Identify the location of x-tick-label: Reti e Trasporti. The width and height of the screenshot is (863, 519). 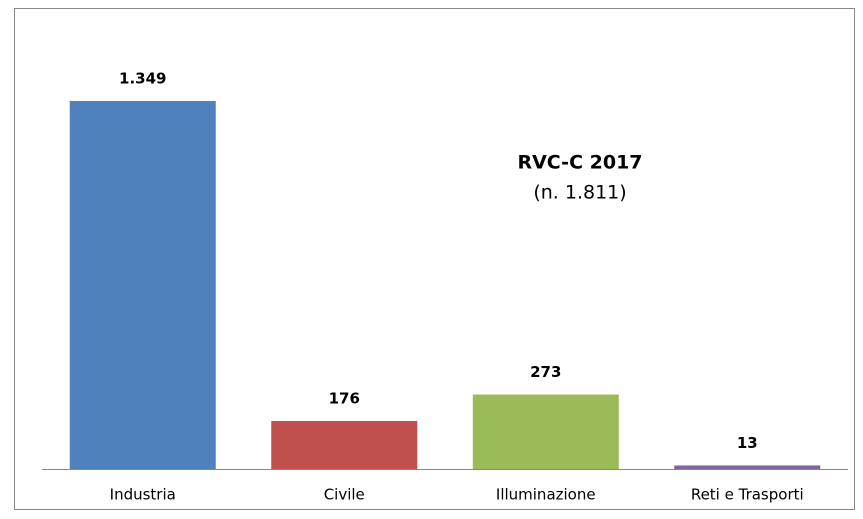
(747, 495).